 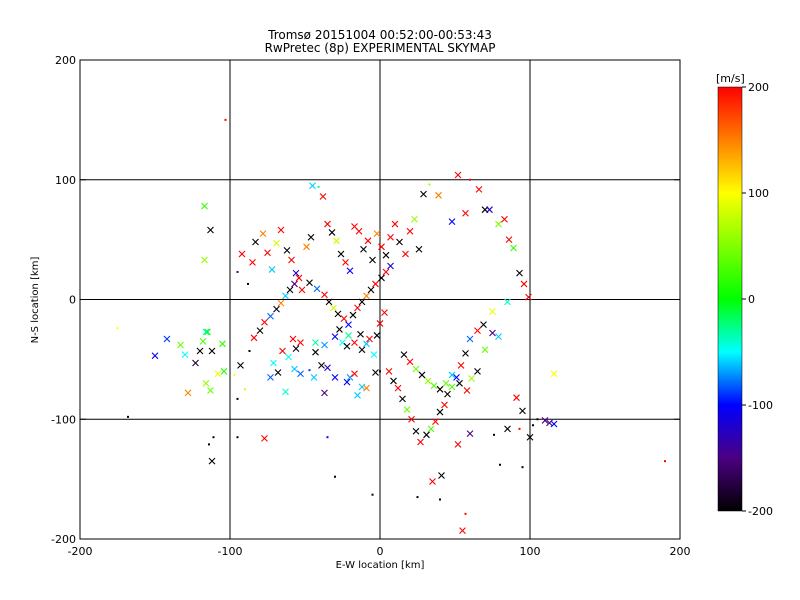 I want to click on colorbar-tick-label: -200, so click(x=760, y=511).